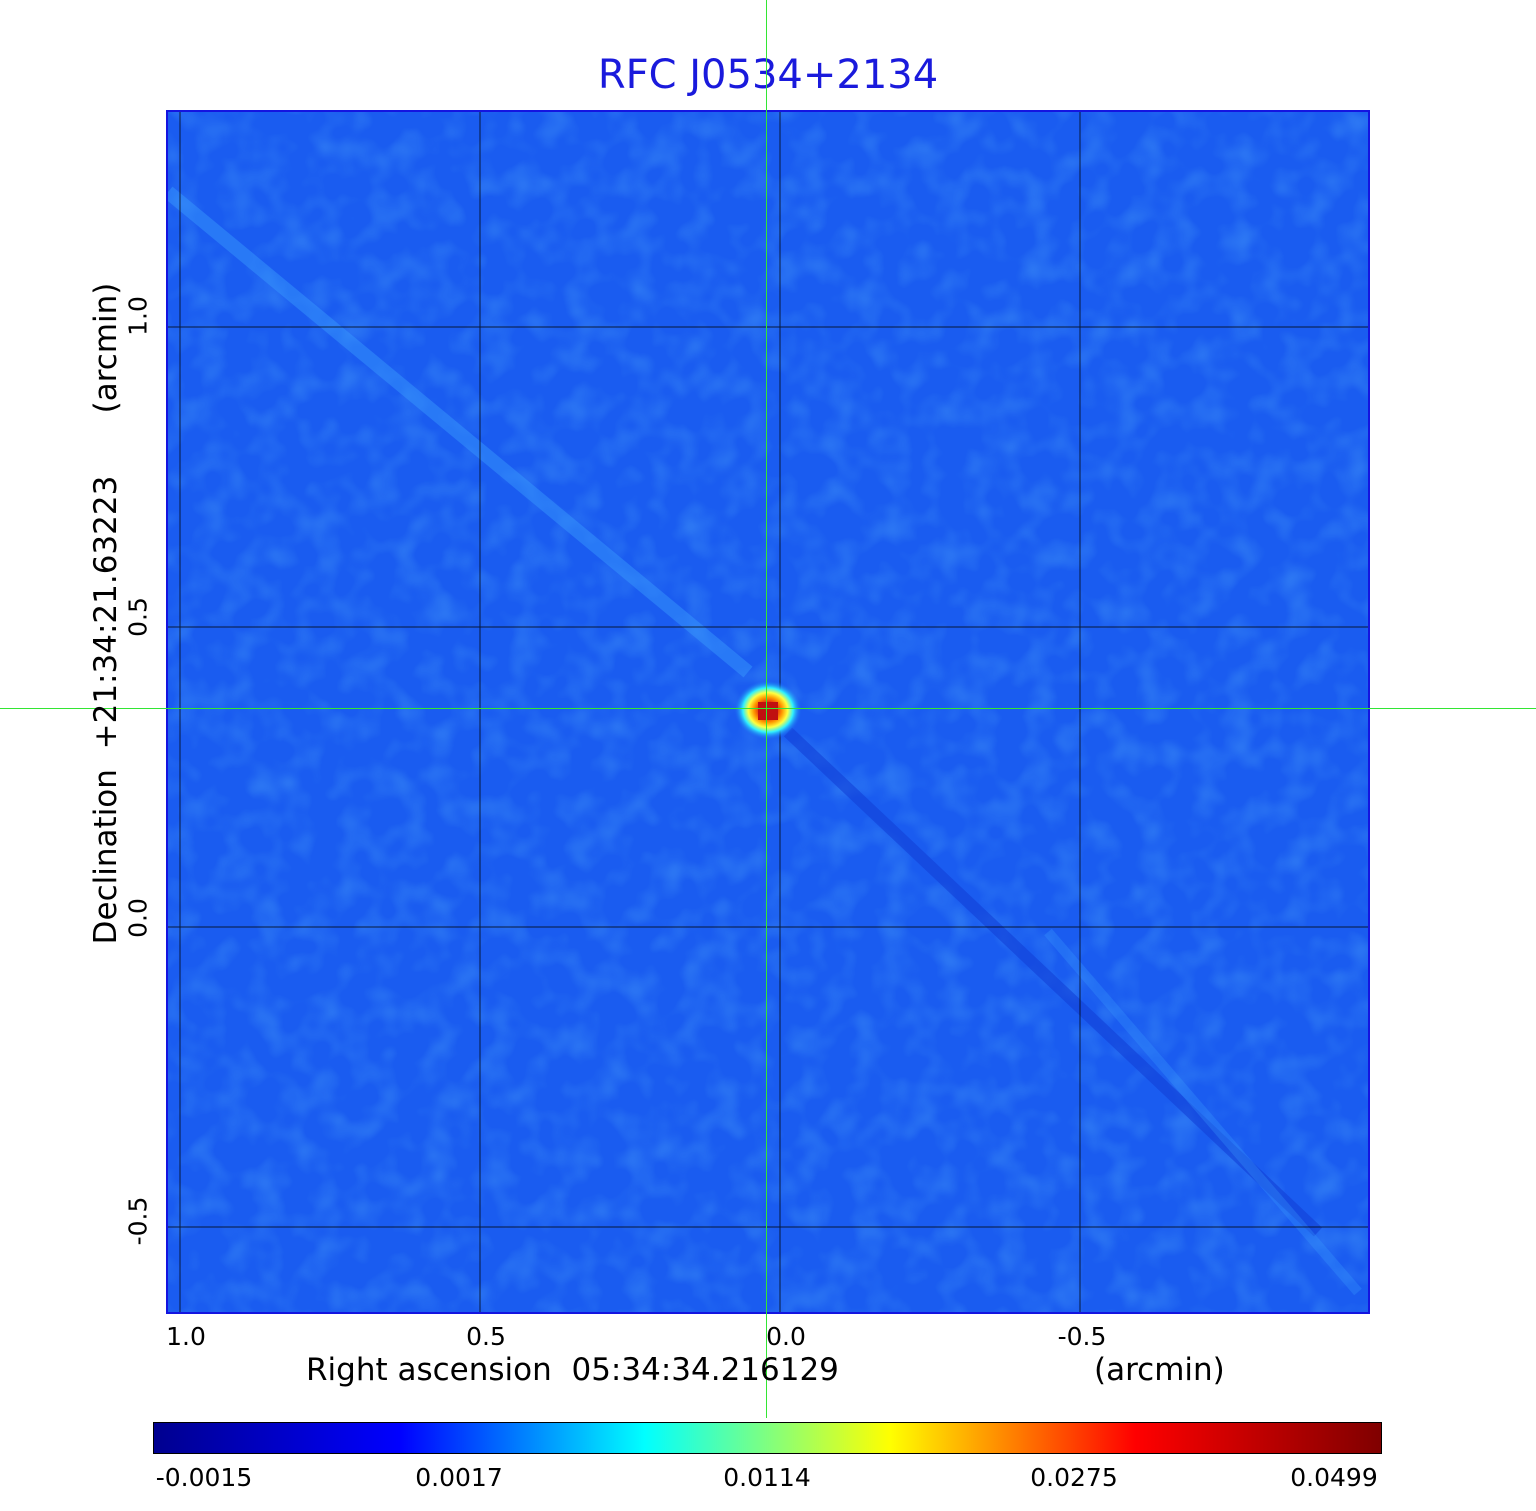 This screenshot has height=1511, width=1536. Describe the element at coordinates (1082, 1336) in the screenshot. I see `x-tick-label: -0.5` at that location.